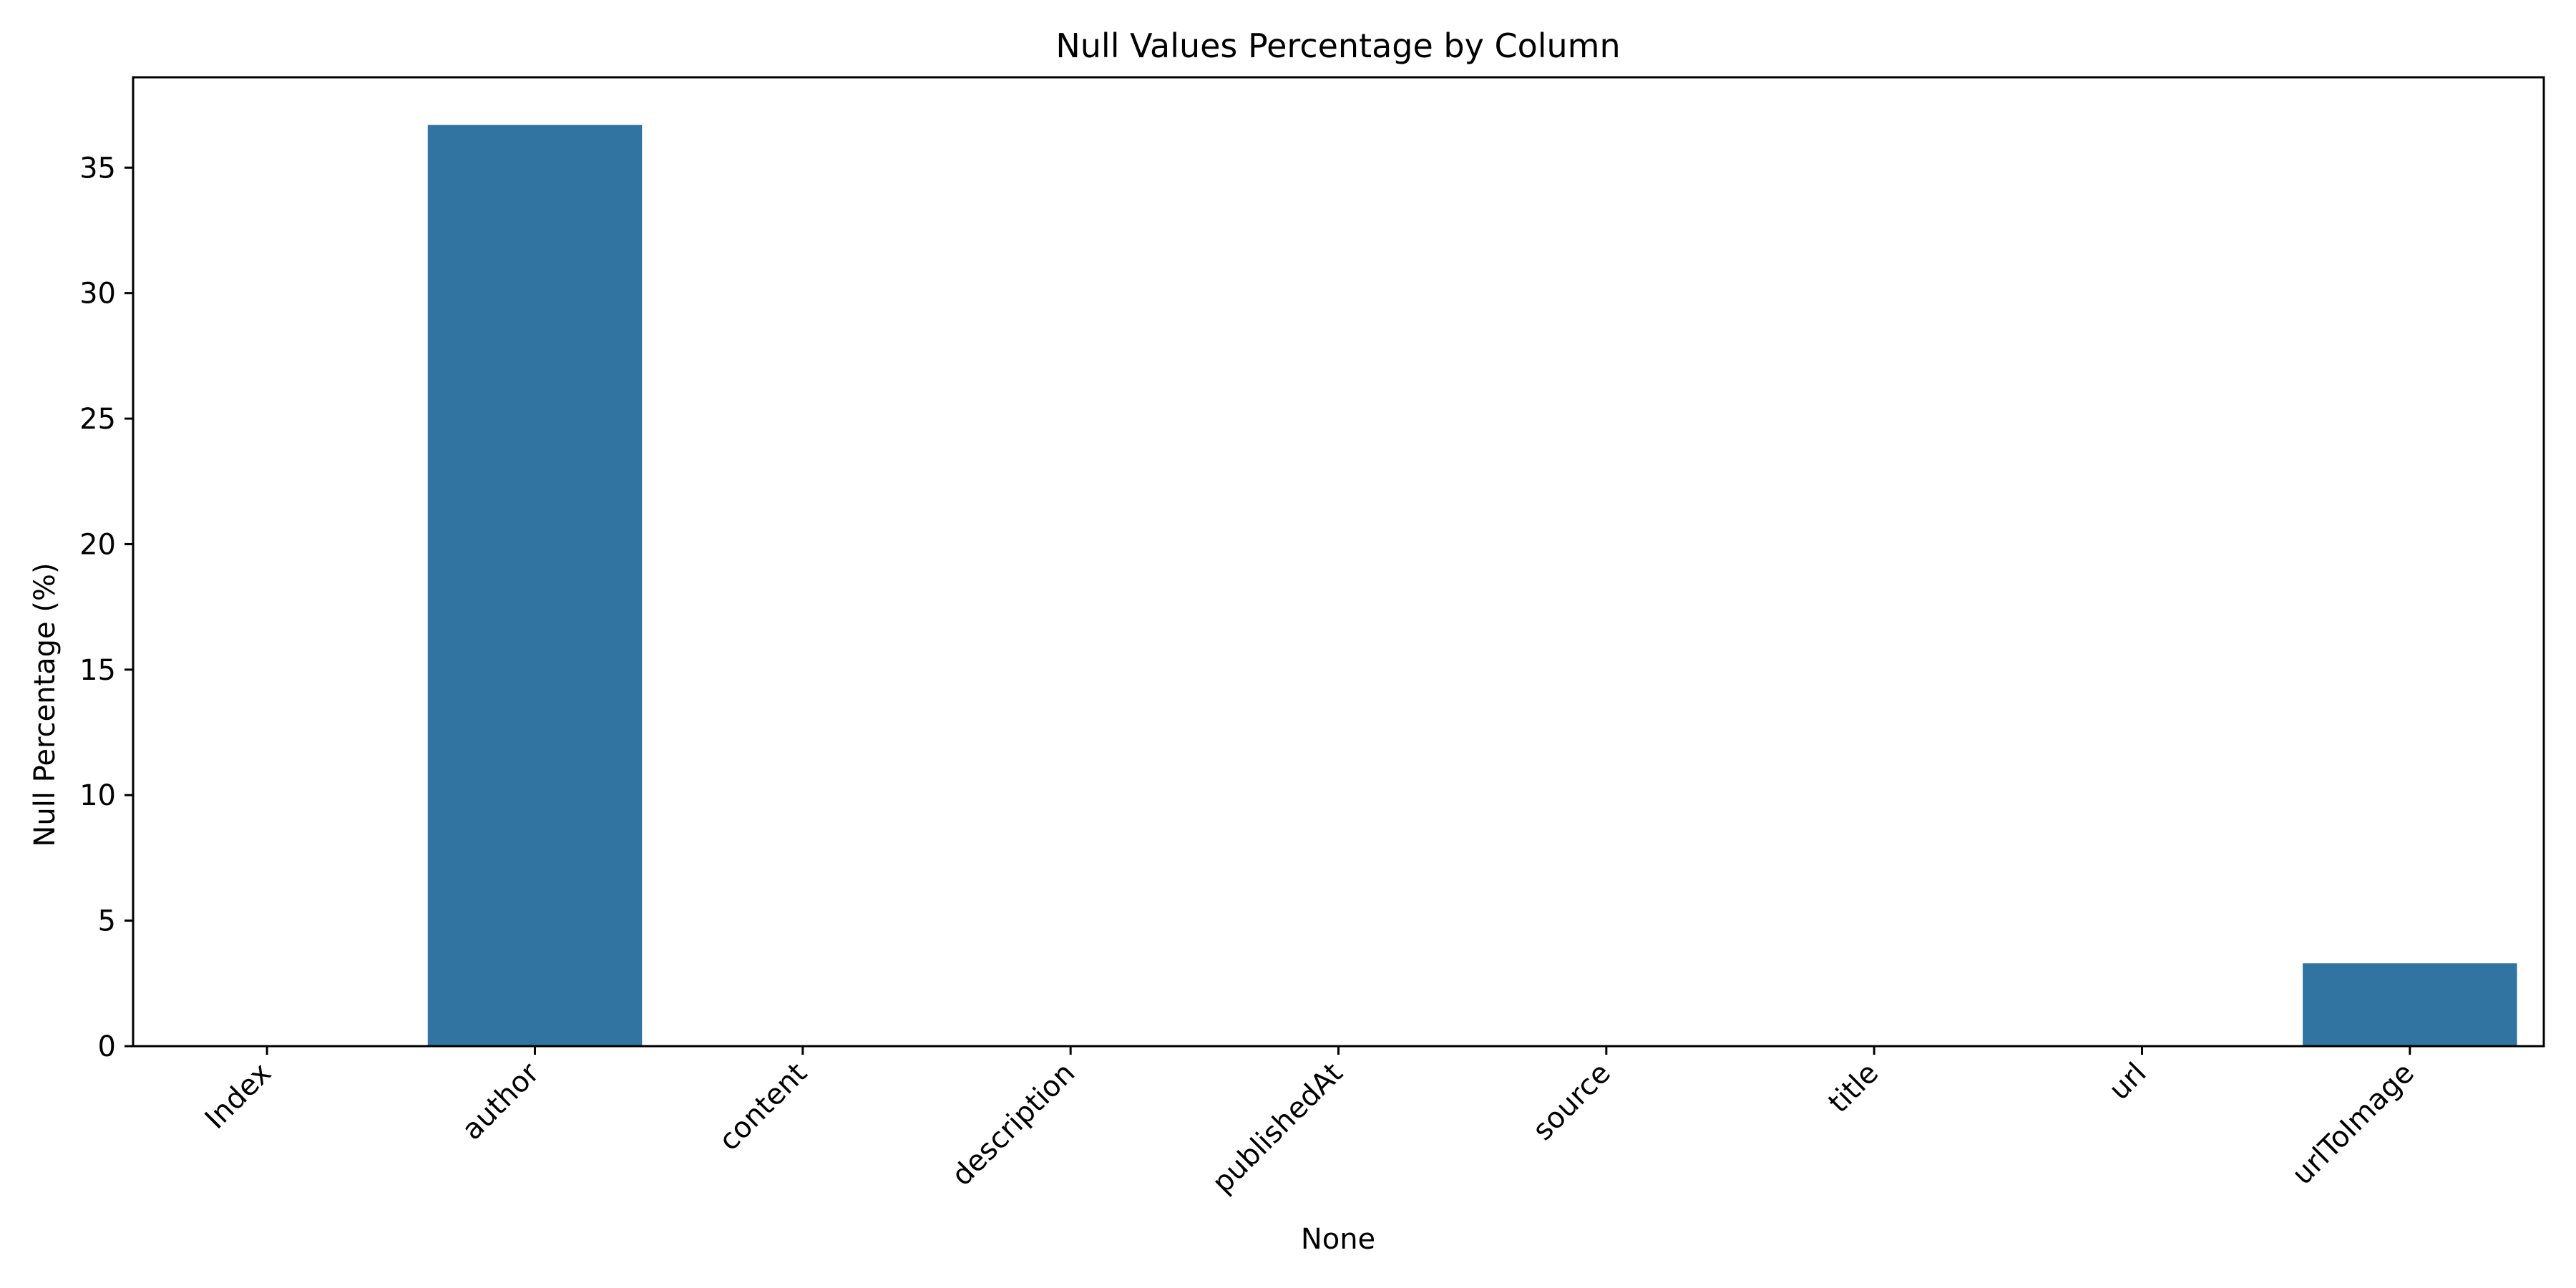 This screenshot has width=2576, height=1288. I want to click on y-tick-label: 20, so click(97, 544).